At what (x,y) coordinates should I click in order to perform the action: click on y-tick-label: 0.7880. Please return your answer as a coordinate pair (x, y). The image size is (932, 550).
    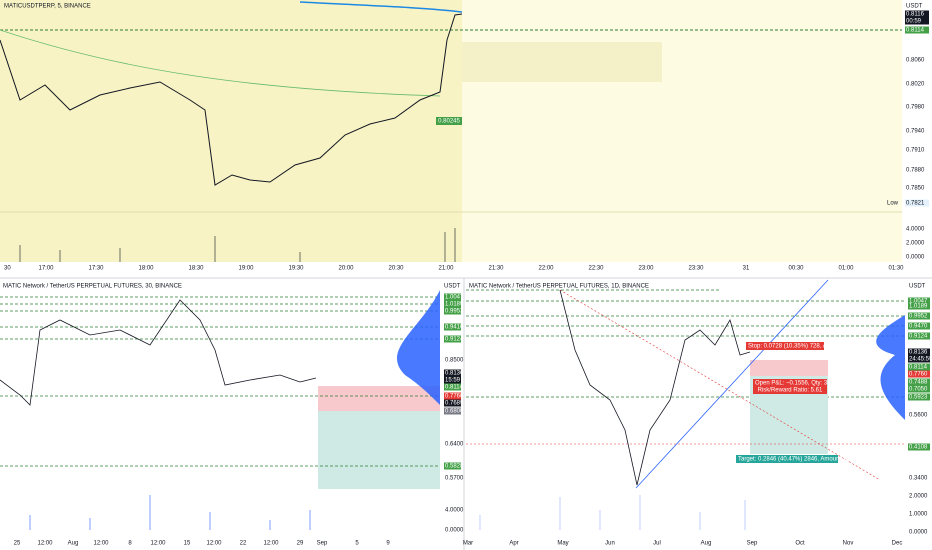
    Looking at the image, I should click on (915, 171).